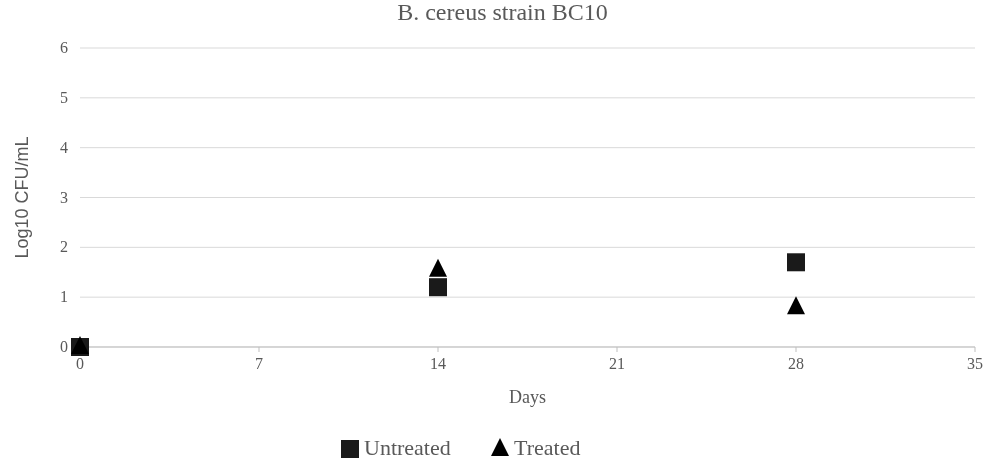 The height and width of the screenshot is (471, 1005). What do you see at coordinates (22, 197) in the screenshot?
I see `y-axis-title: Log10 CFU/mL` at bounding box center [22, 197].